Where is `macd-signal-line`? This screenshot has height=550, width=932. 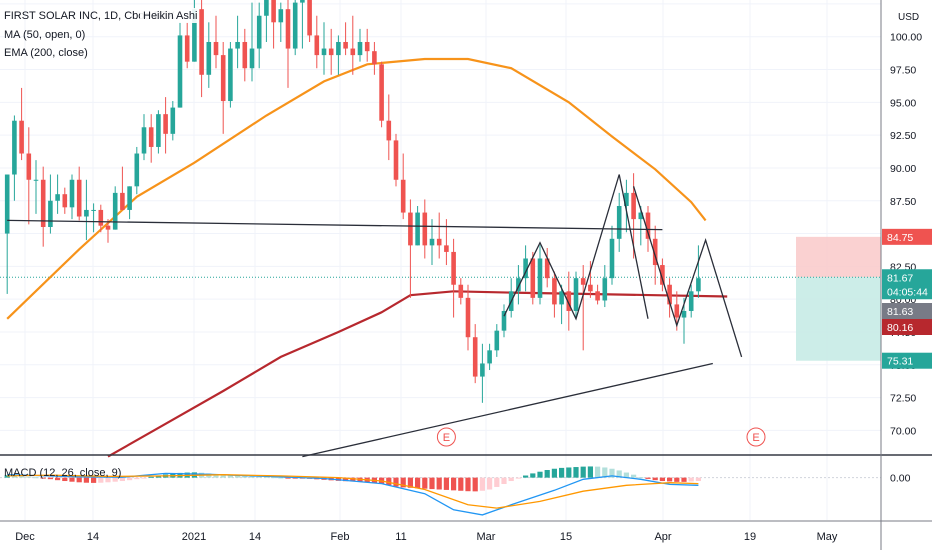
macd-signal-line is located at coordinates (353, 491).